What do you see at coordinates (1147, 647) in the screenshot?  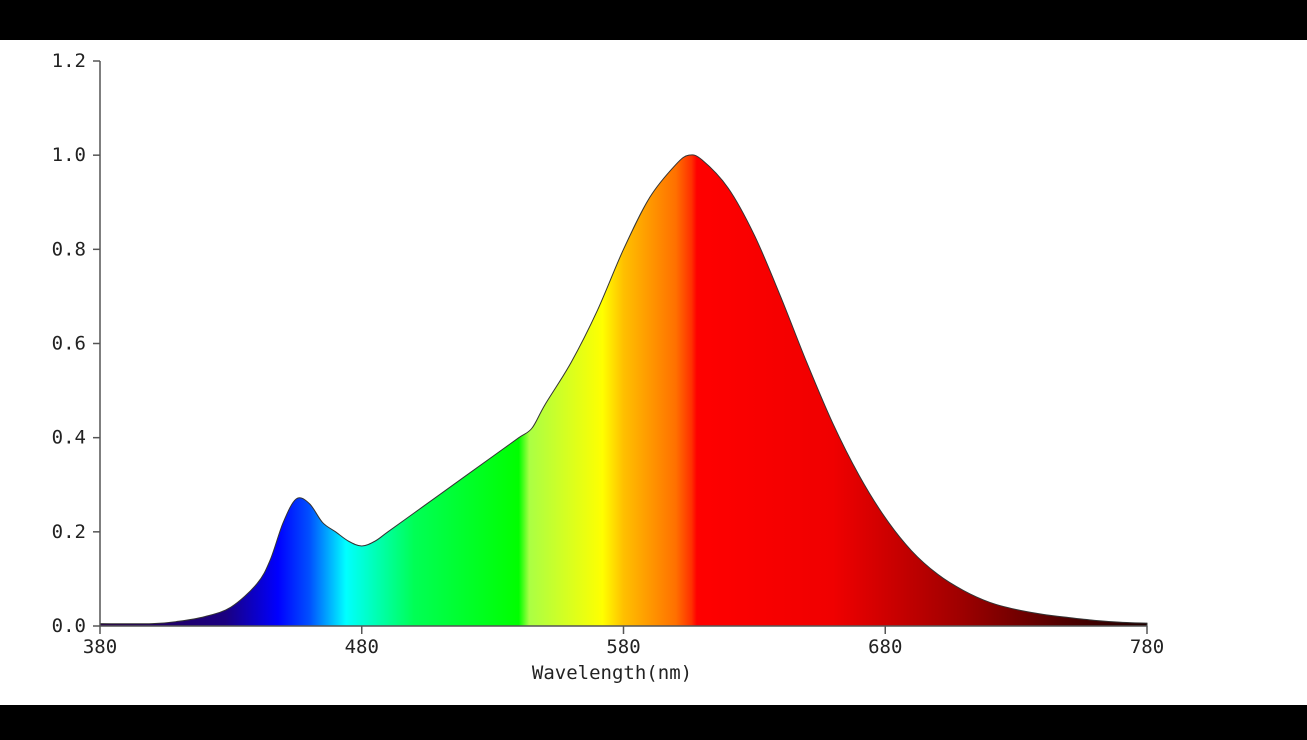 I see `x-tick-label: 780` at bounding box center [1147, 647].